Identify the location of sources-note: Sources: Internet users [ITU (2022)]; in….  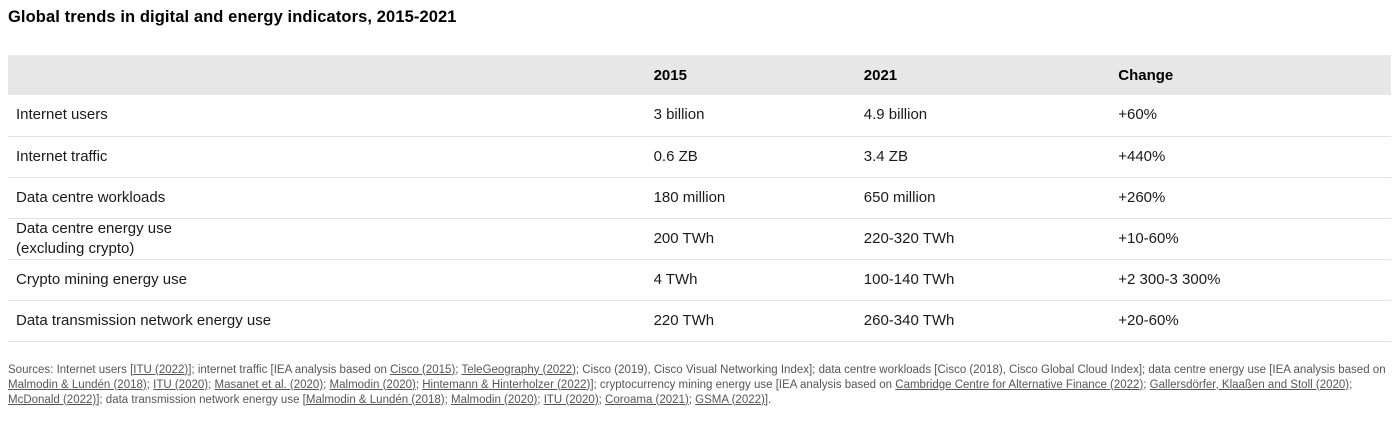
(699, 385).